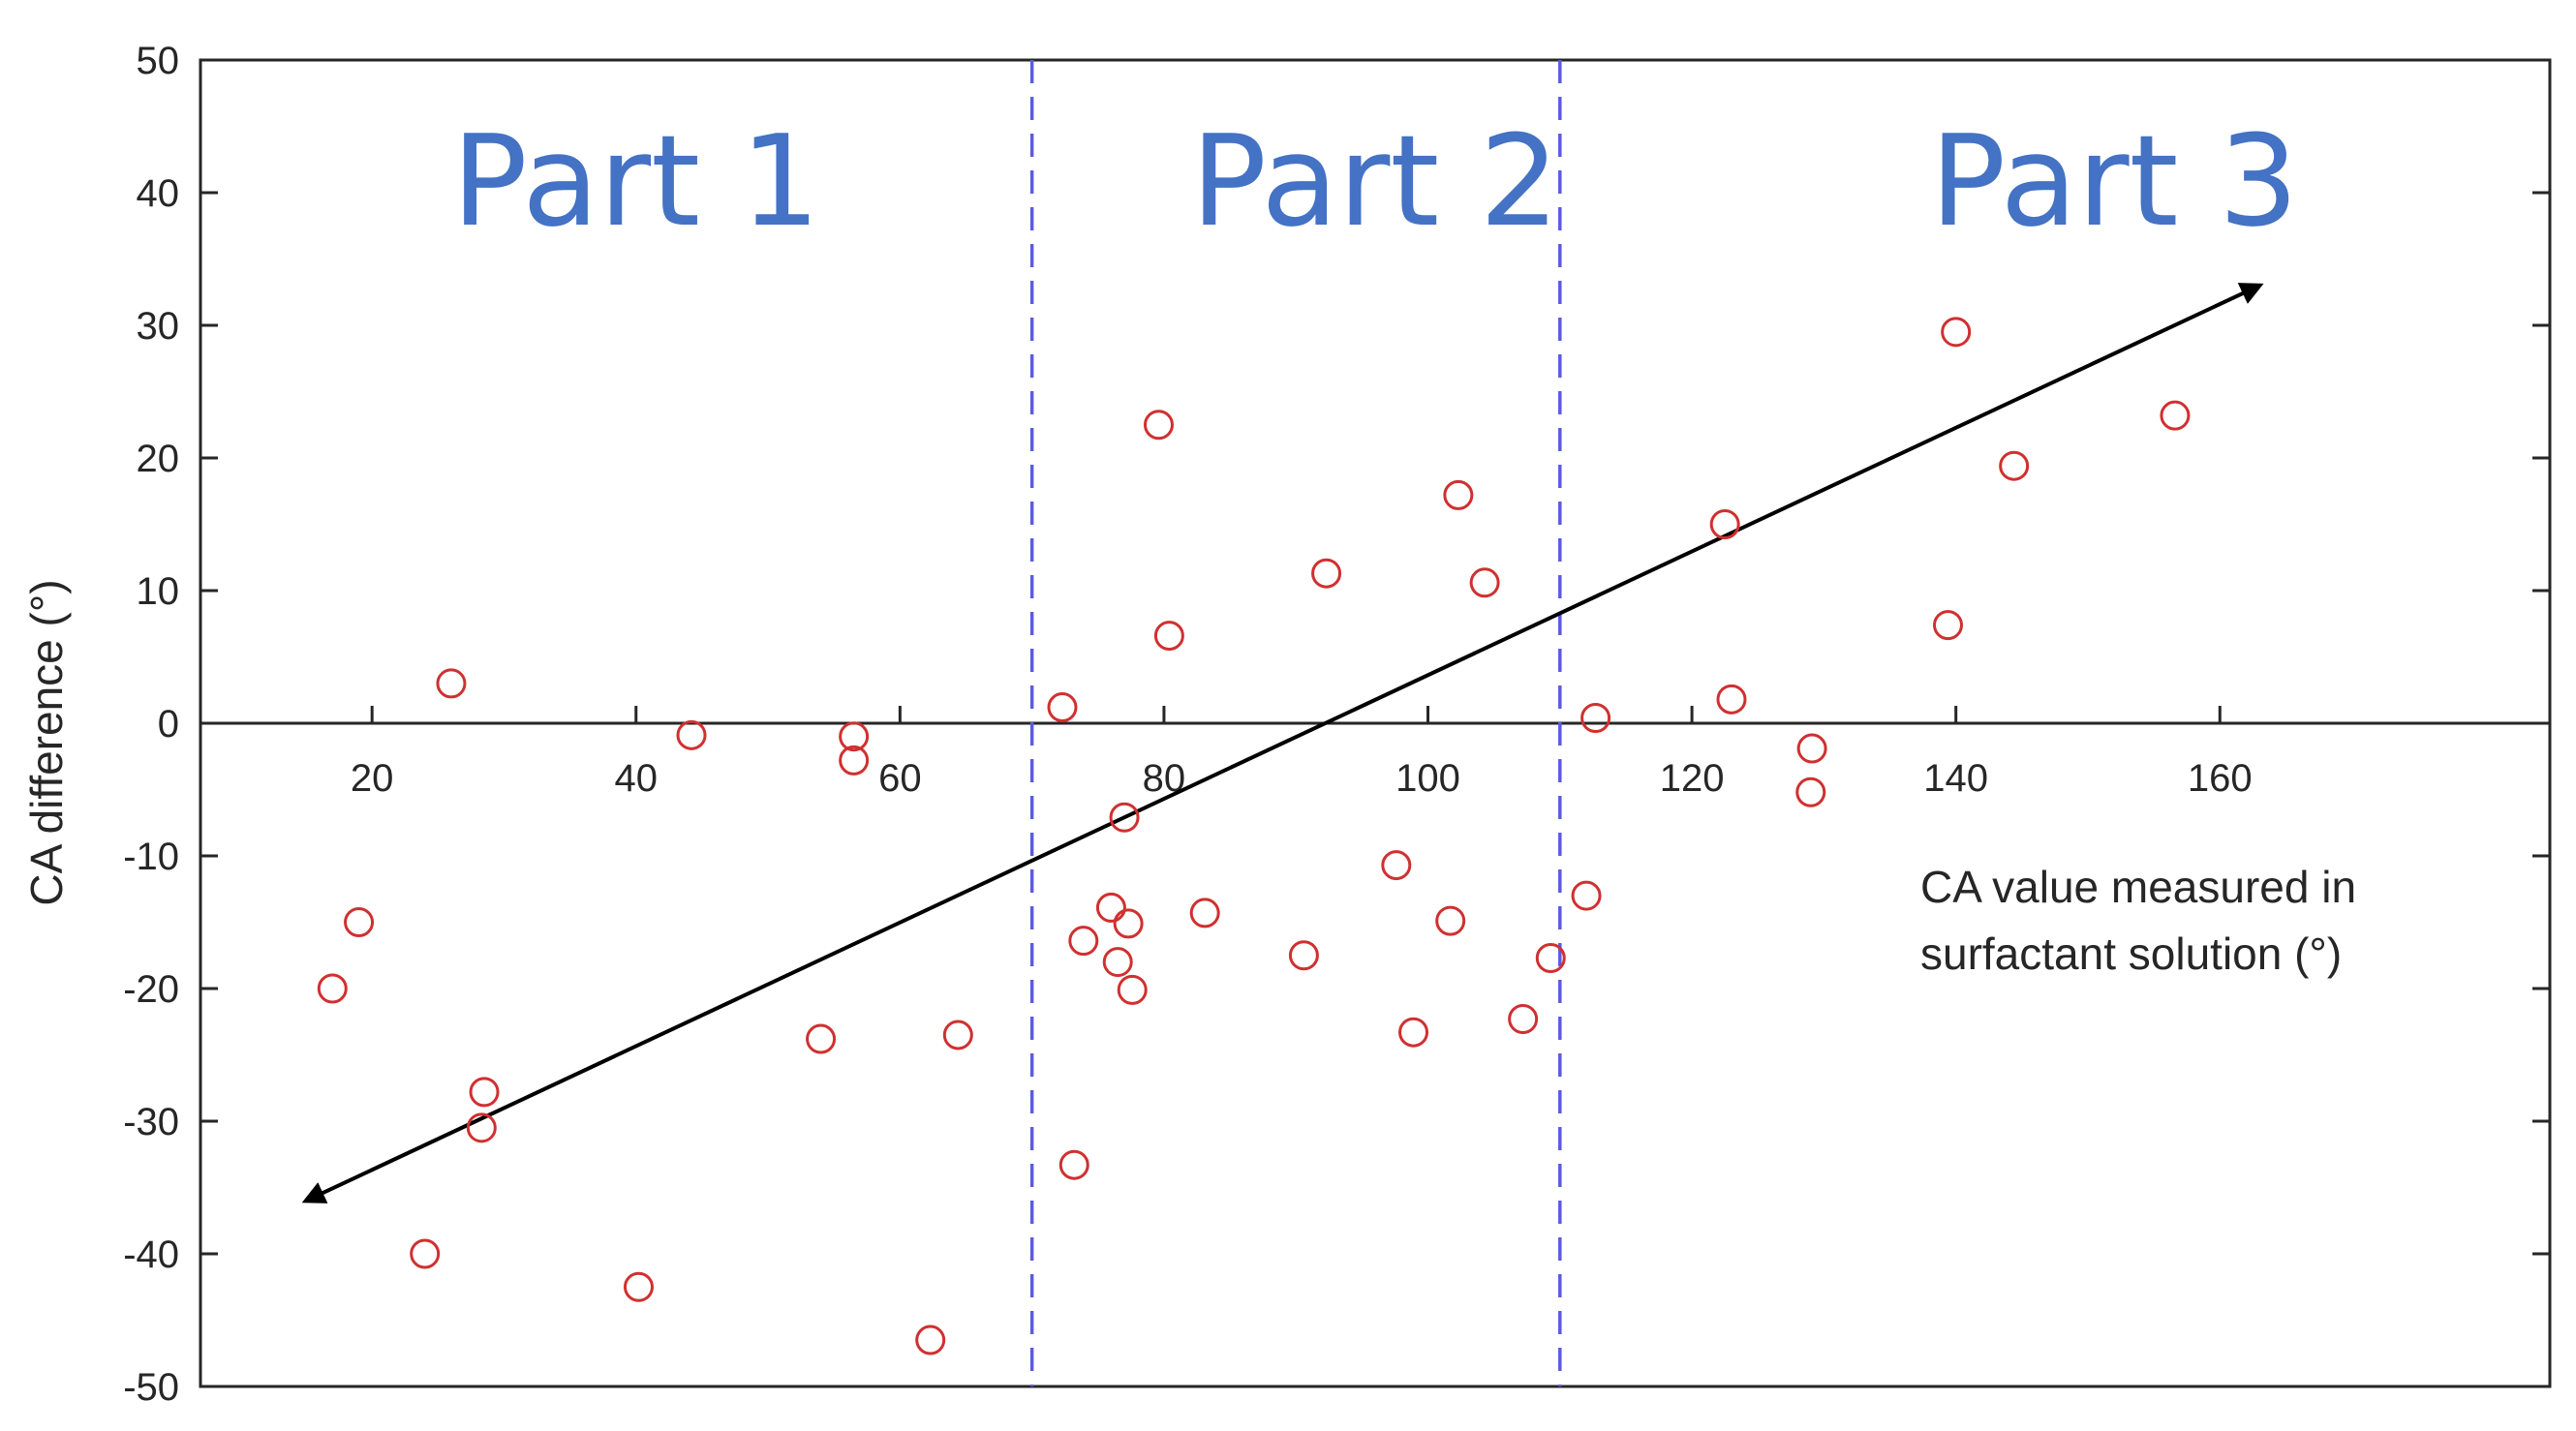  I want to click on x-tick-label: 40, so click(637, 778).